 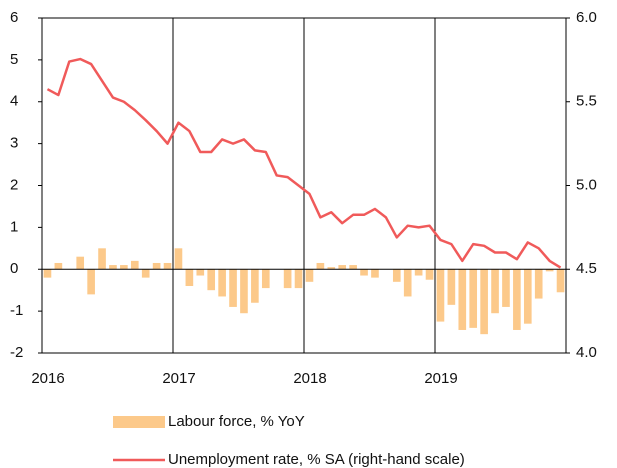 I want to click on y2-tick-label: 4.5, so click(x=586, y=268).